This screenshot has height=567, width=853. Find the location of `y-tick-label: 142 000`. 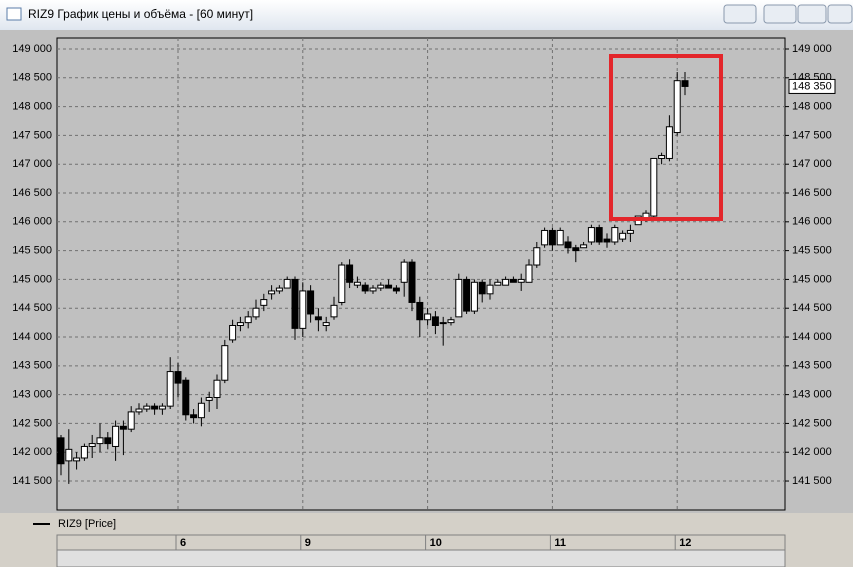

y-tick-label: 142 000 is located at coordinates (32, 452).